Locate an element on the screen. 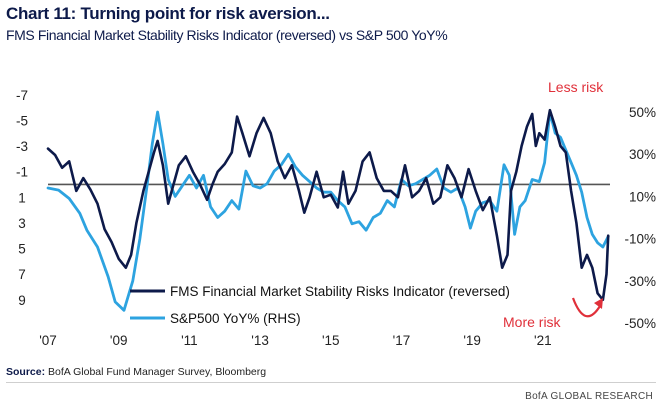  right-tick-label: -50% is located at coordinates (640, 323).